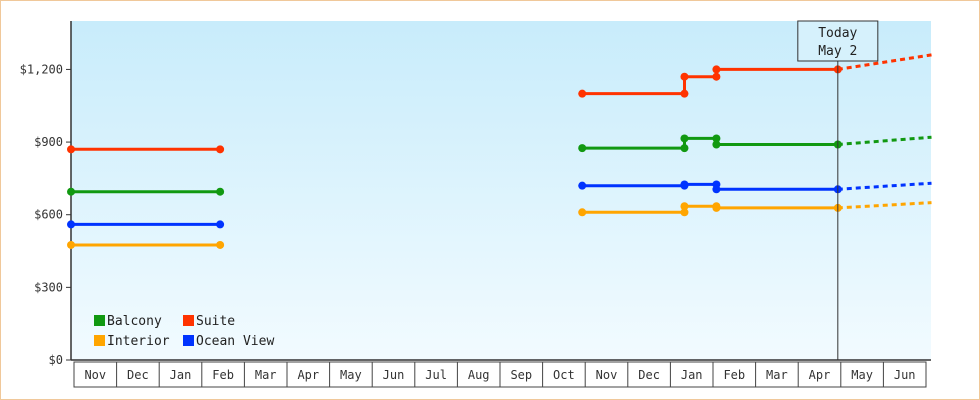 Image resolution: width=980 pixels, height=400 pixels. I want to click on today-label: Today, so click(837, 33).